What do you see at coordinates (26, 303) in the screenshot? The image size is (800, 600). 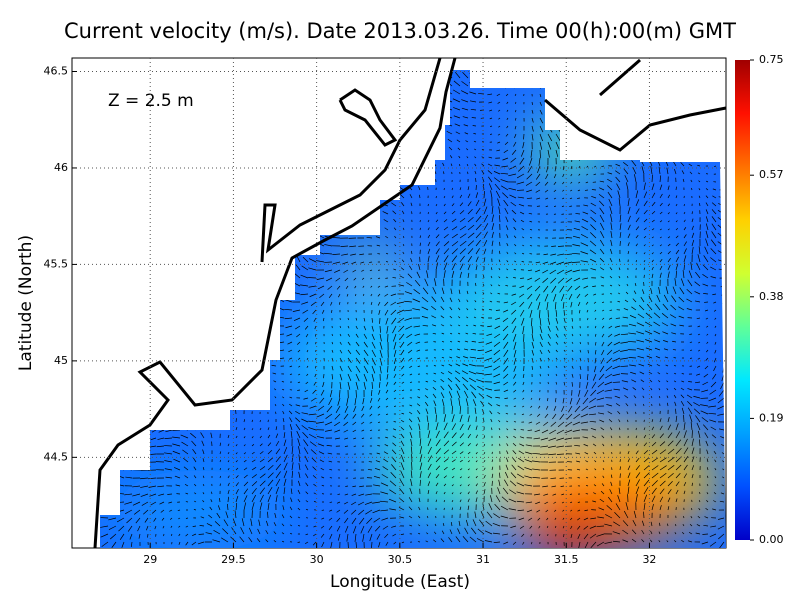 I see `y-axis-label: Latitude (North)` at bounding box center [26, 303].